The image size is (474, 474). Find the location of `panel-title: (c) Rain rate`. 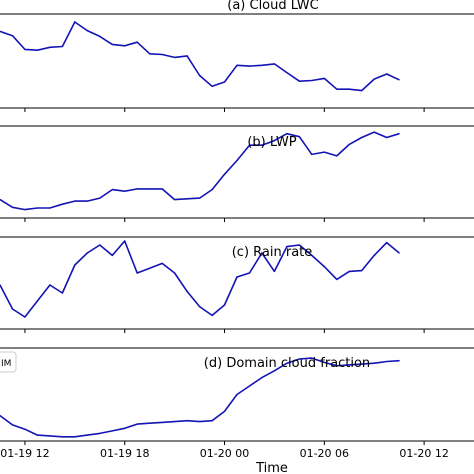

panel-title: (c) Rain rate is located at coordinates (272, 252).